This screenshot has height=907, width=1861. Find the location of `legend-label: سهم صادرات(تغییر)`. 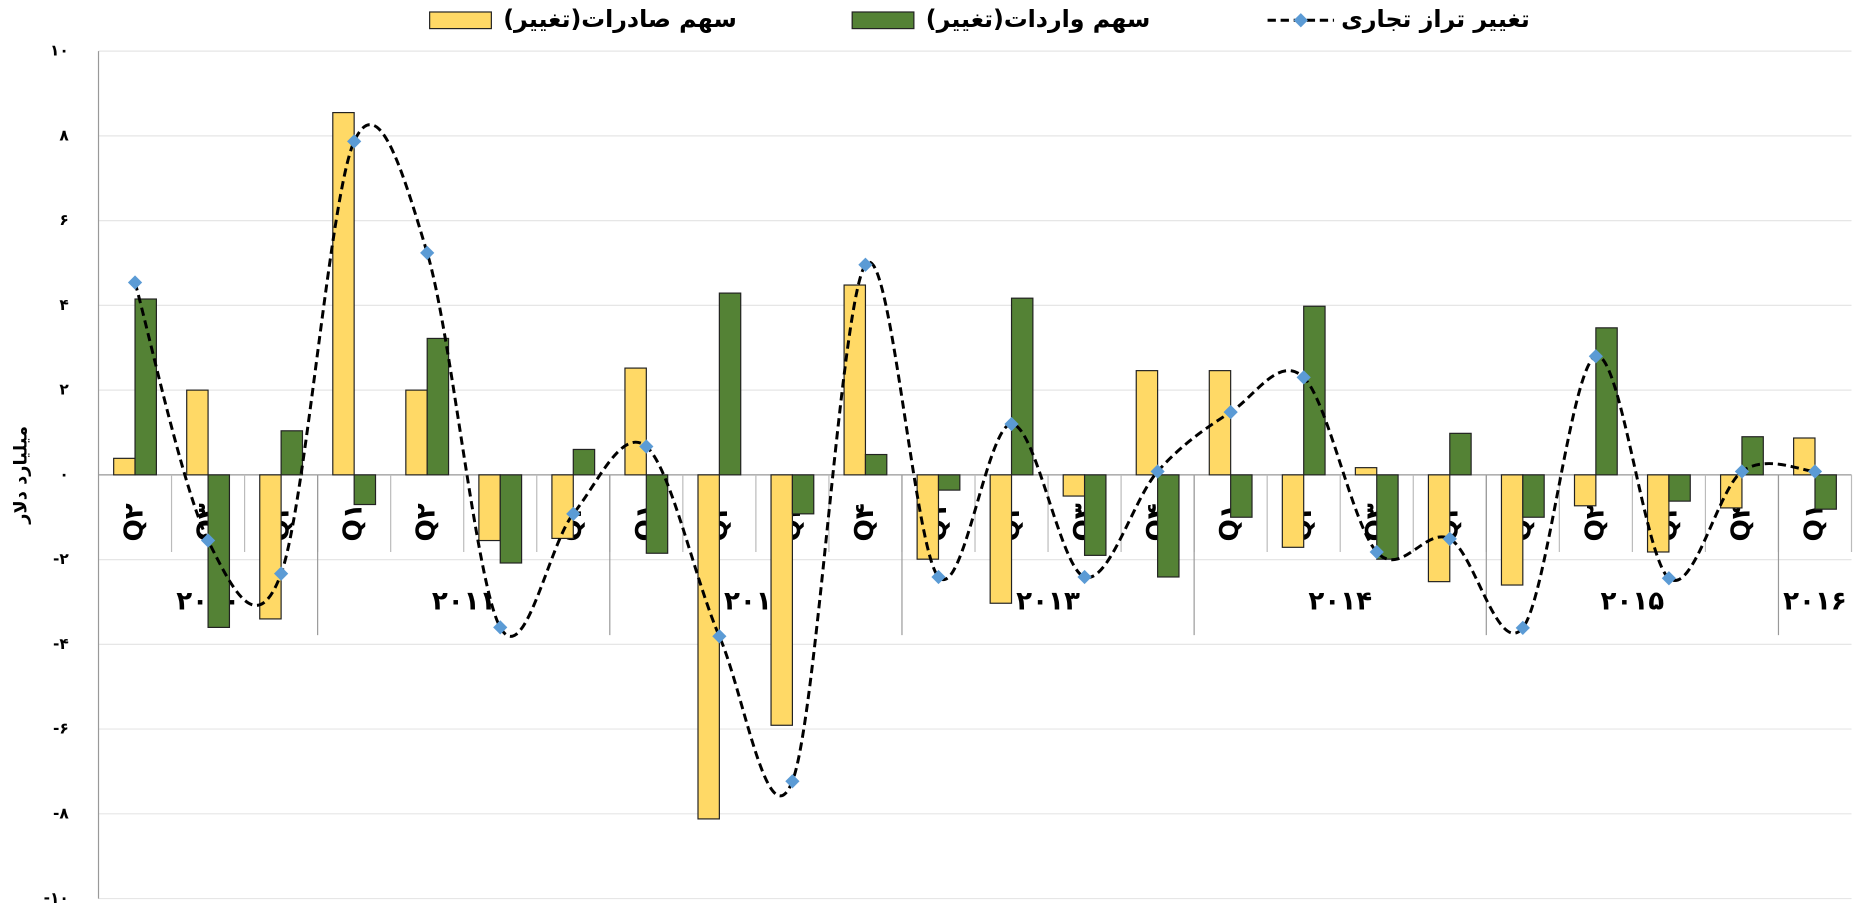

legend-label: سهم صادرات(تغییر) is located at coordinates (620, 19).